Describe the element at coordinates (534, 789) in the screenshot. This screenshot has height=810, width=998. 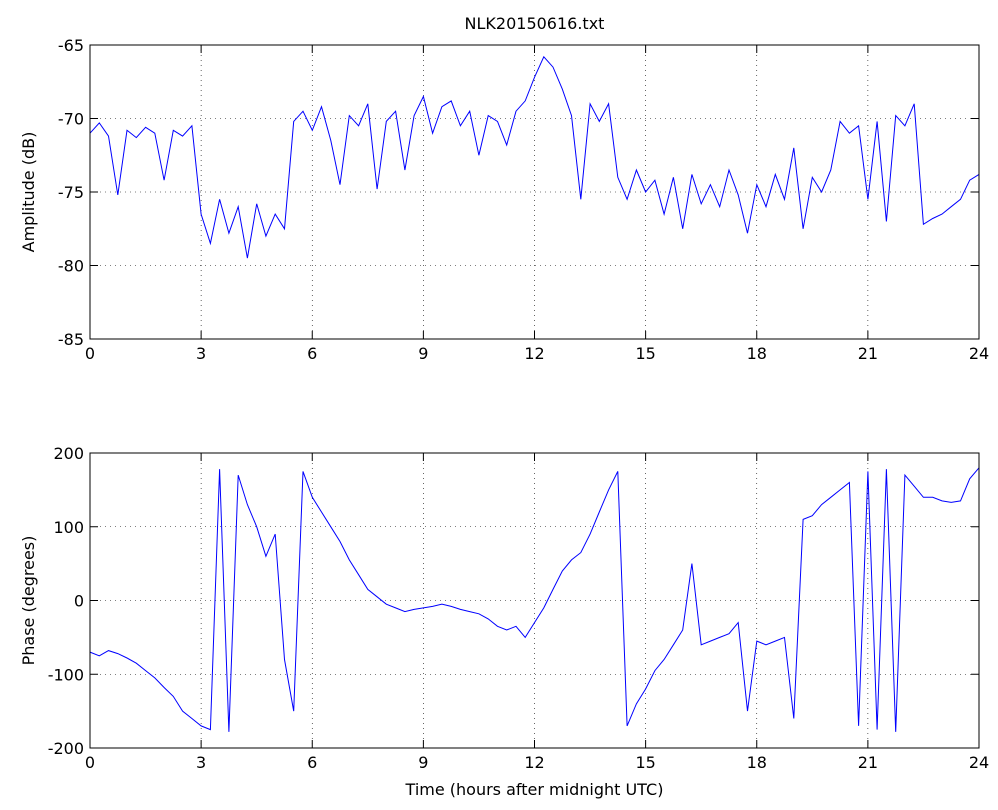
I see `x-axis-label: Time (hours after midnight UTC)` at that location.